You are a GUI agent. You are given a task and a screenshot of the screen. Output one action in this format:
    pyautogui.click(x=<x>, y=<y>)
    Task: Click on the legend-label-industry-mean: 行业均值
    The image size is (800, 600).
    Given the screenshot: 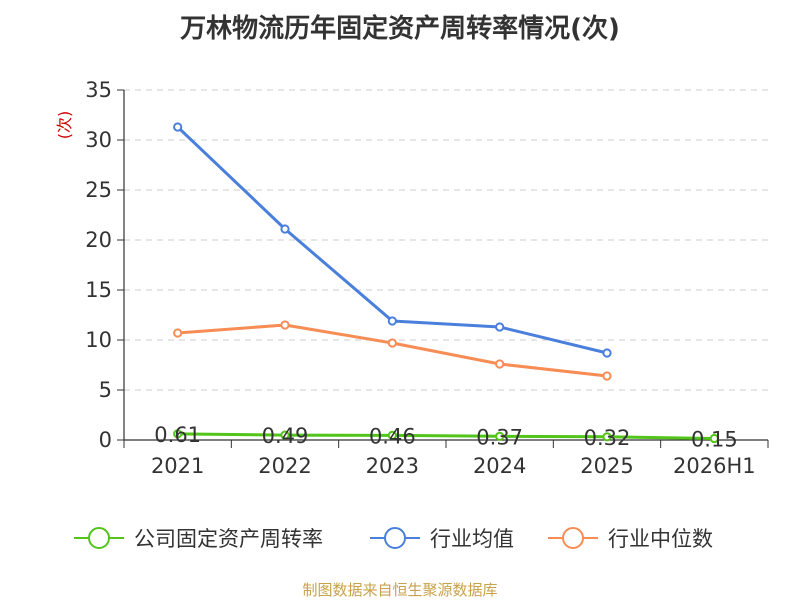 What is the action you would take?
    pyautogui.click(x=472, y=539)
    